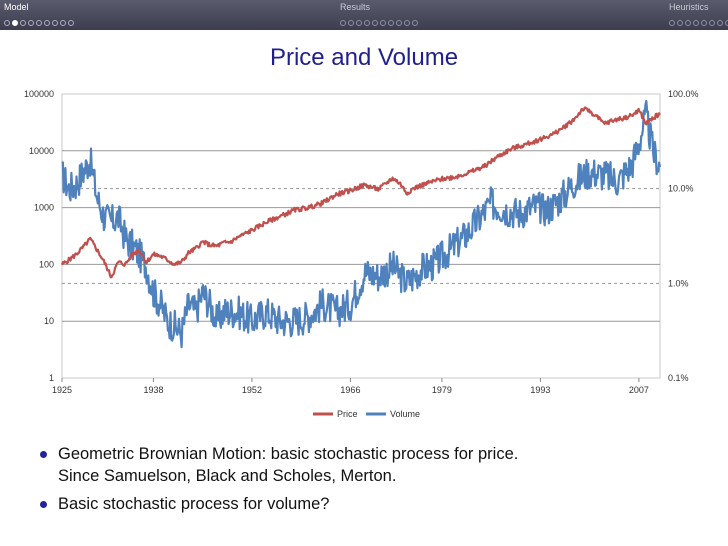 Image resolution: width=728 pixels, height=546 pixels. I want to click on legend-label-price: Price, so click(347, 414).